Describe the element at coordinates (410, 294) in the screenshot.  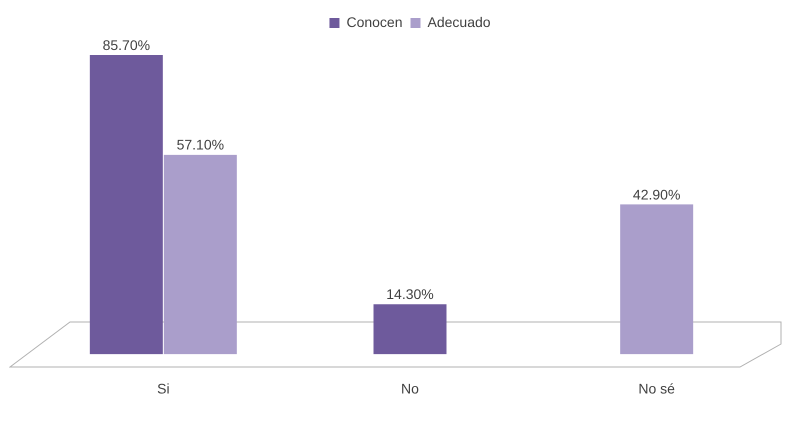
I see `data-label: 14.30%` at that location.